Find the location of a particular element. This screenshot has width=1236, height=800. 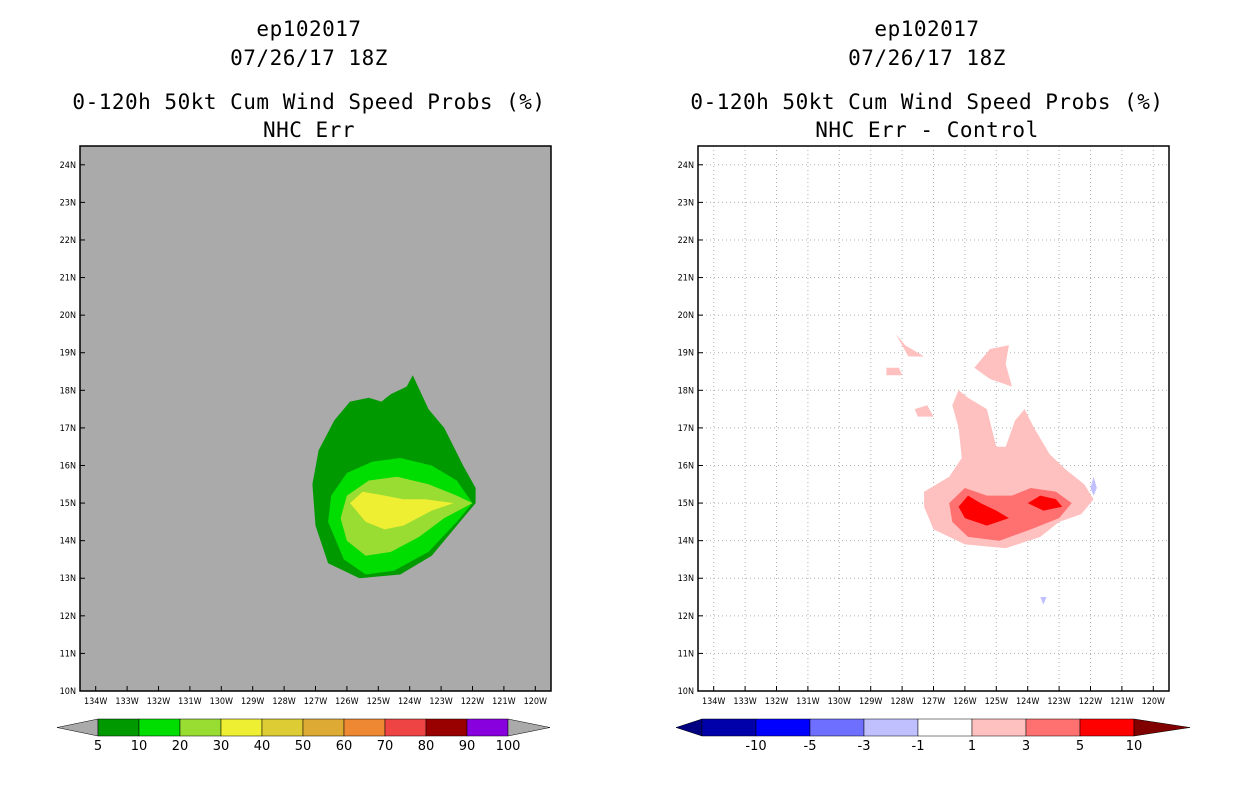

x-tick-label: 128W is located at coordinates (283, 702).